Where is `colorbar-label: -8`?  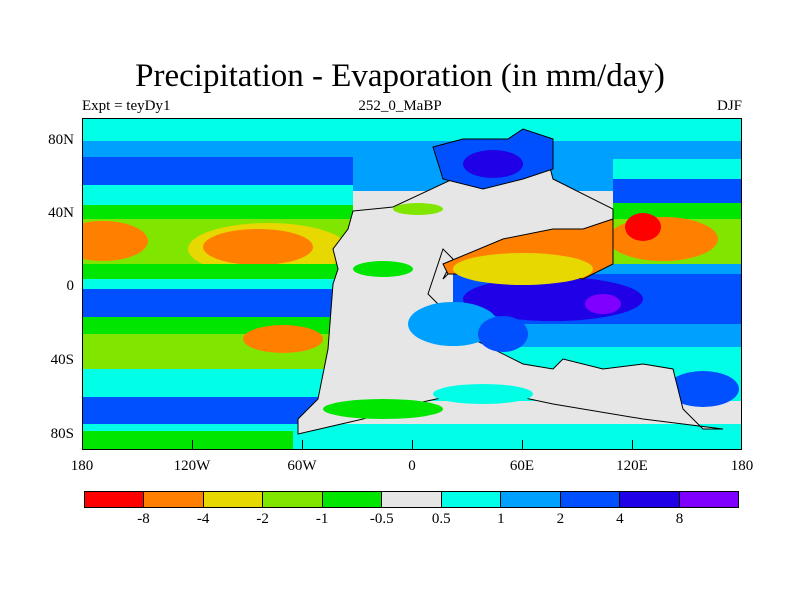
colorbar-label: -8 is located at coordinates (143, 519).